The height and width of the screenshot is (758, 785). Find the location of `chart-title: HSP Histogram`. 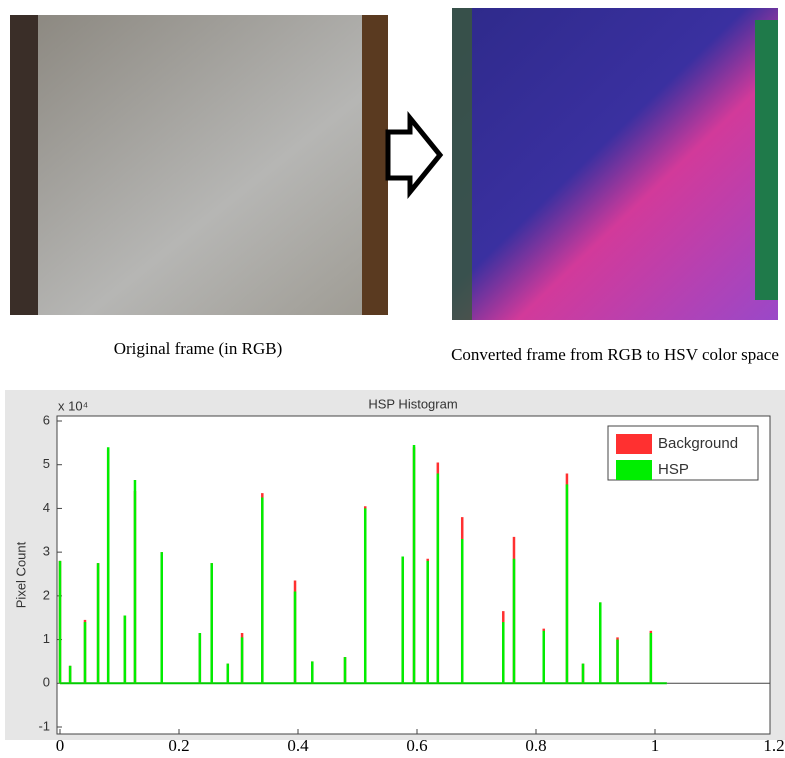

chart-title: HSP Histogram is located at coordinates (412, 403).